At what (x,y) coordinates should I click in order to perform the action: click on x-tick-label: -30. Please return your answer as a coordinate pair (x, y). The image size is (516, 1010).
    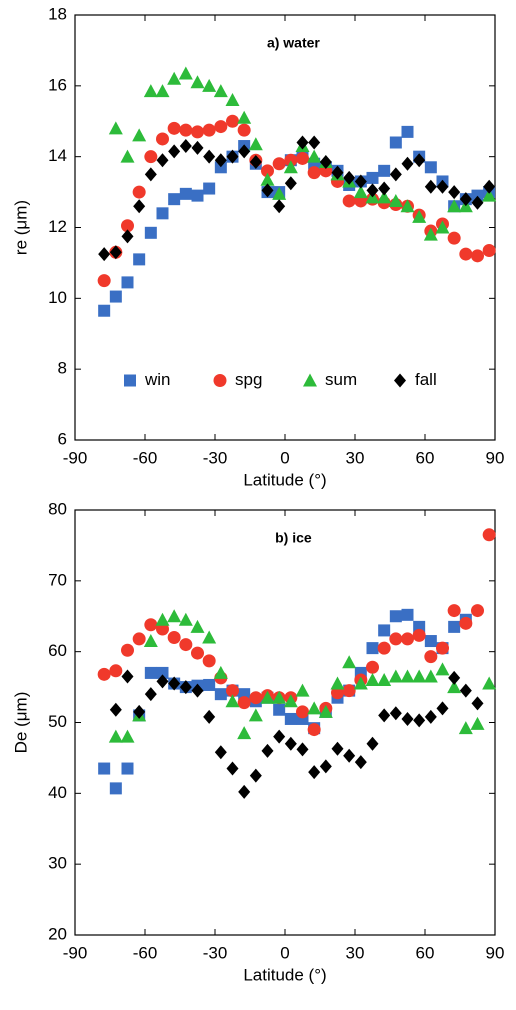
    Looking at the image, I should click on (215, 952).